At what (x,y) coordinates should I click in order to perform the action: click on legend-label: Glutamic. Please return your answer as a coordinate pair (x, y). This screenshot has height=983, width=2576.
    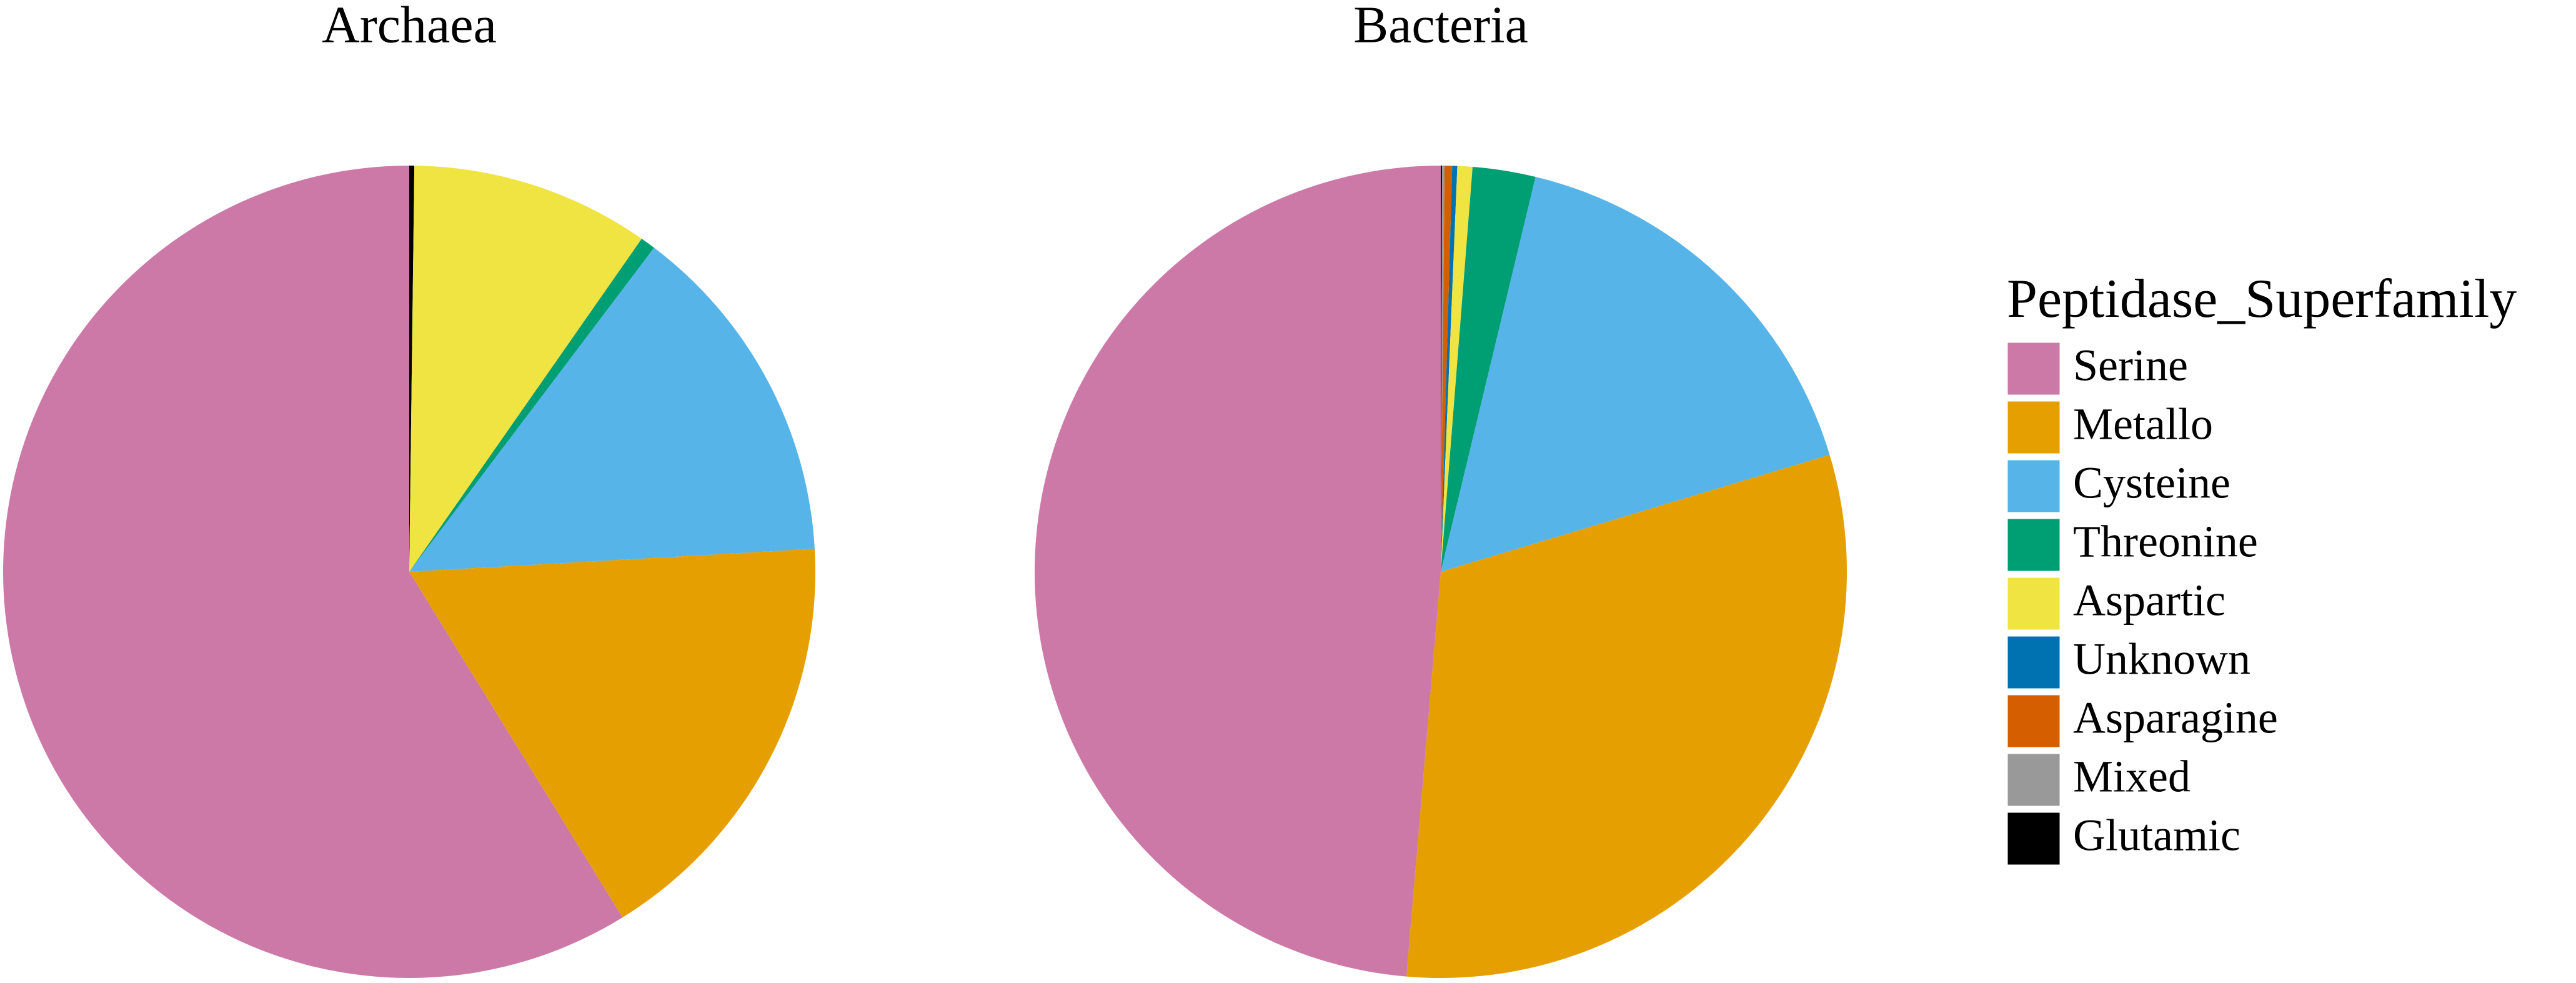
    Looking at the image, I should click on (2156, 836).